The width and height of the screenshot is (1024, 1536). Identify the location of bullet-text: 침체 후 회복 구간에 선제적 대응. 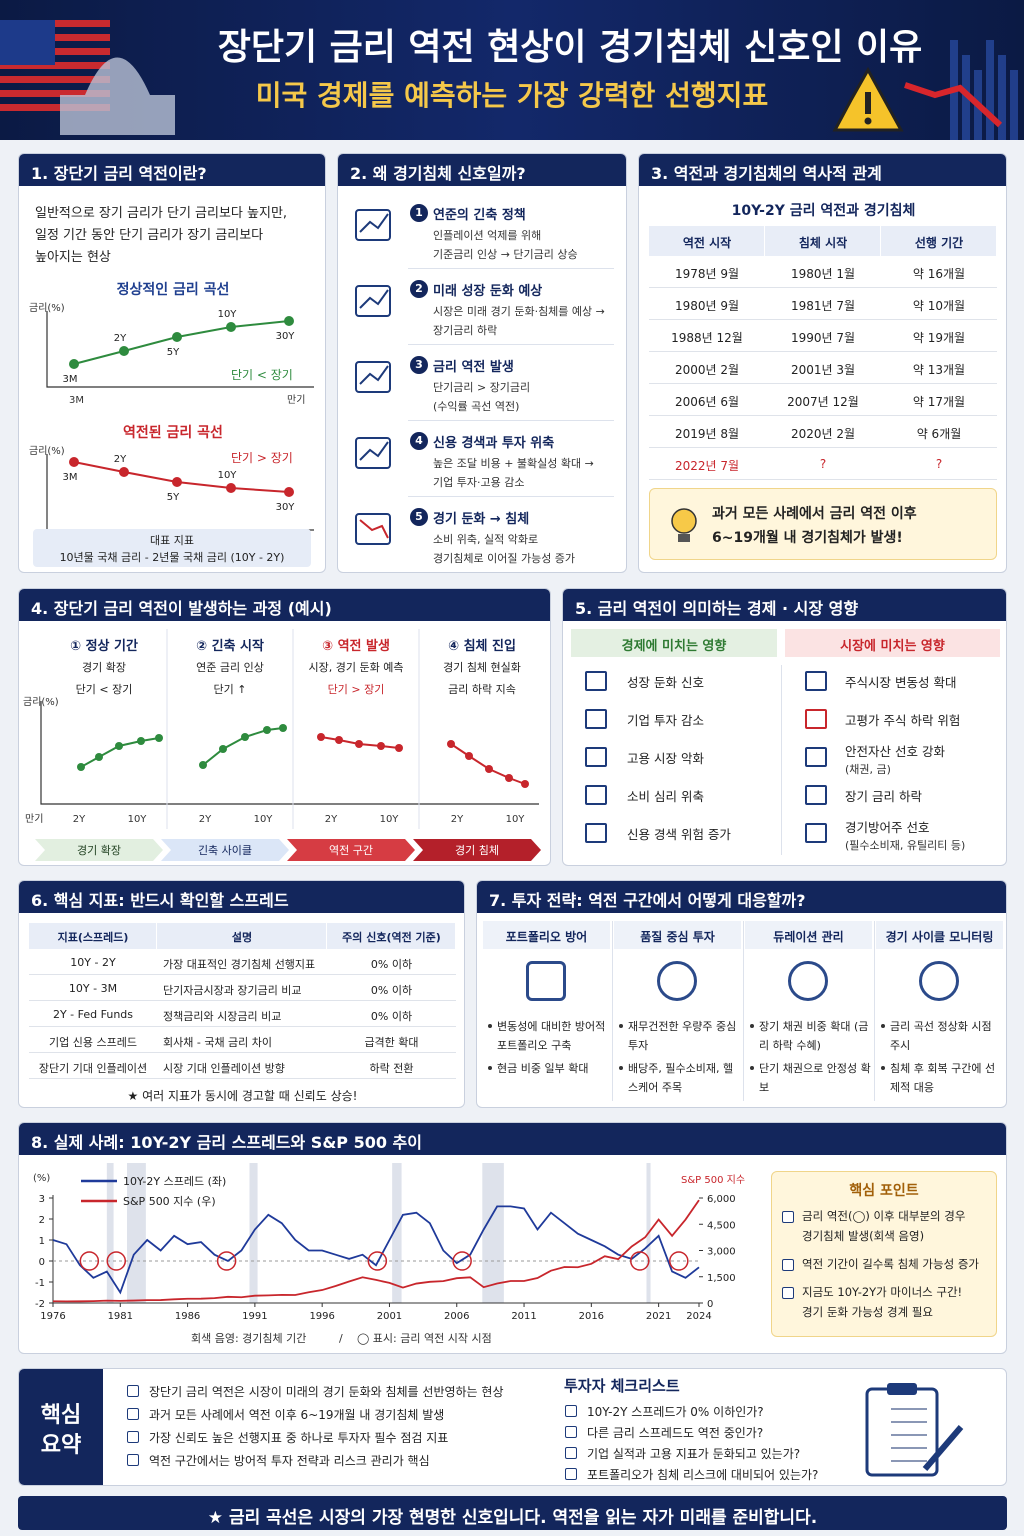
(943, 1078).